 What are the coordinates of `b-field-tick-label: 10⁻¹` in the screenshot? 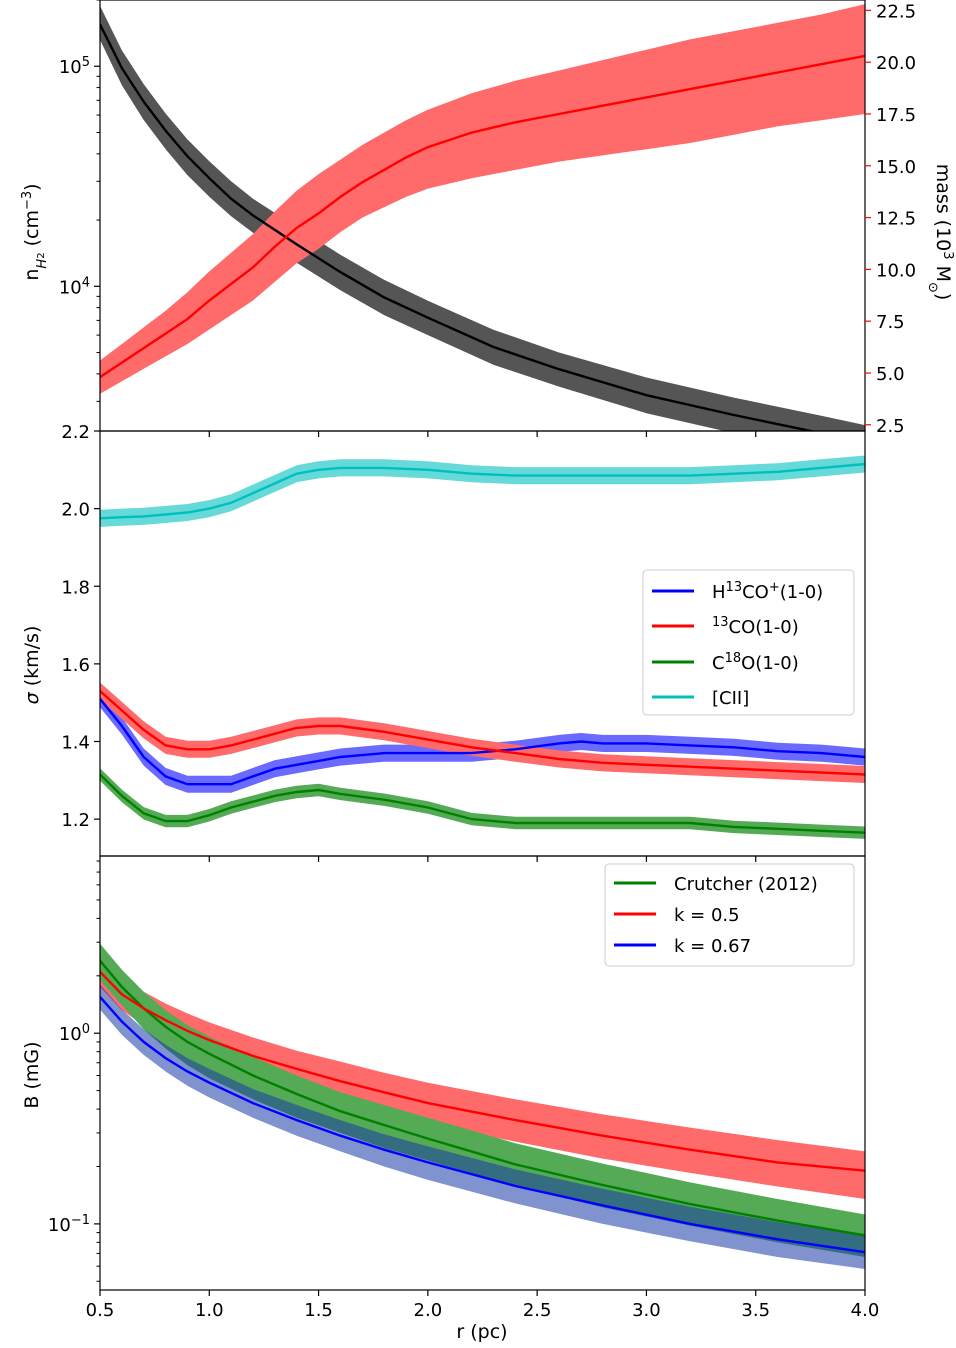 It's located at (69, 1224).